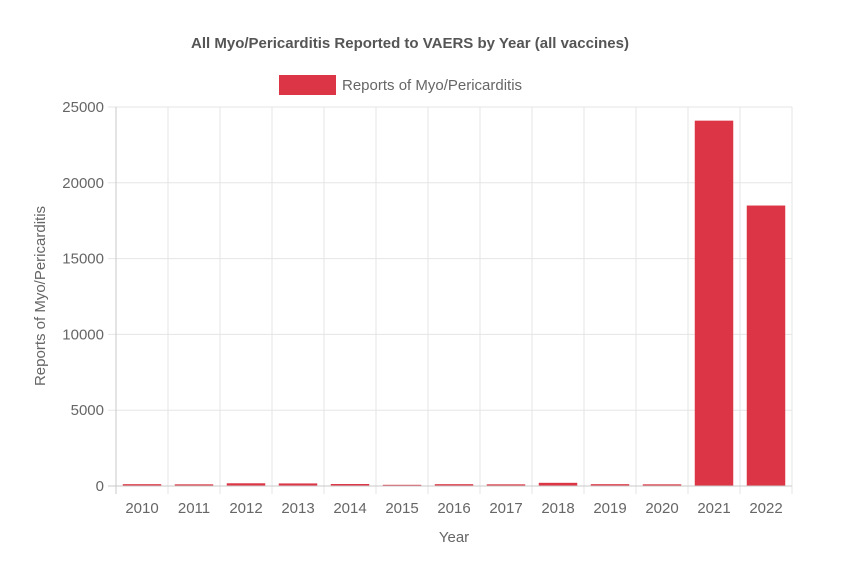  Describe the element at coordinates (83, 259) in the screenshot. I see `y-tick-label: 15000` at that location.